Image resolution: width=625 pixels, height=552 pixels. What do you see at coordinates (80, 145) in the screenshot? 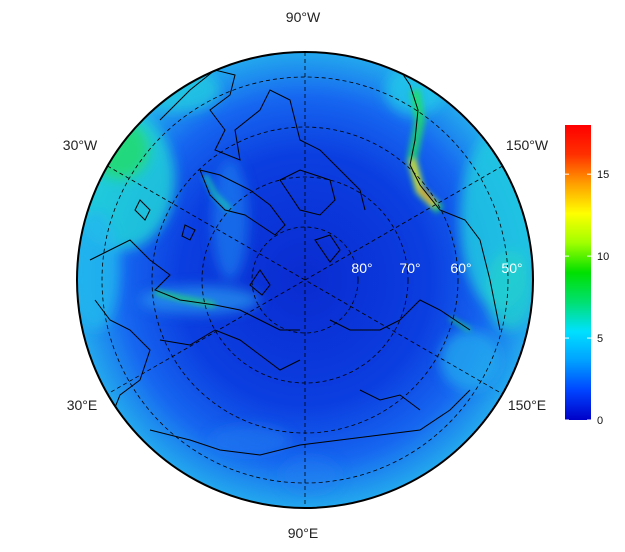
I see `lon-label-30w: 30°W` at bounding box center [80, 145].